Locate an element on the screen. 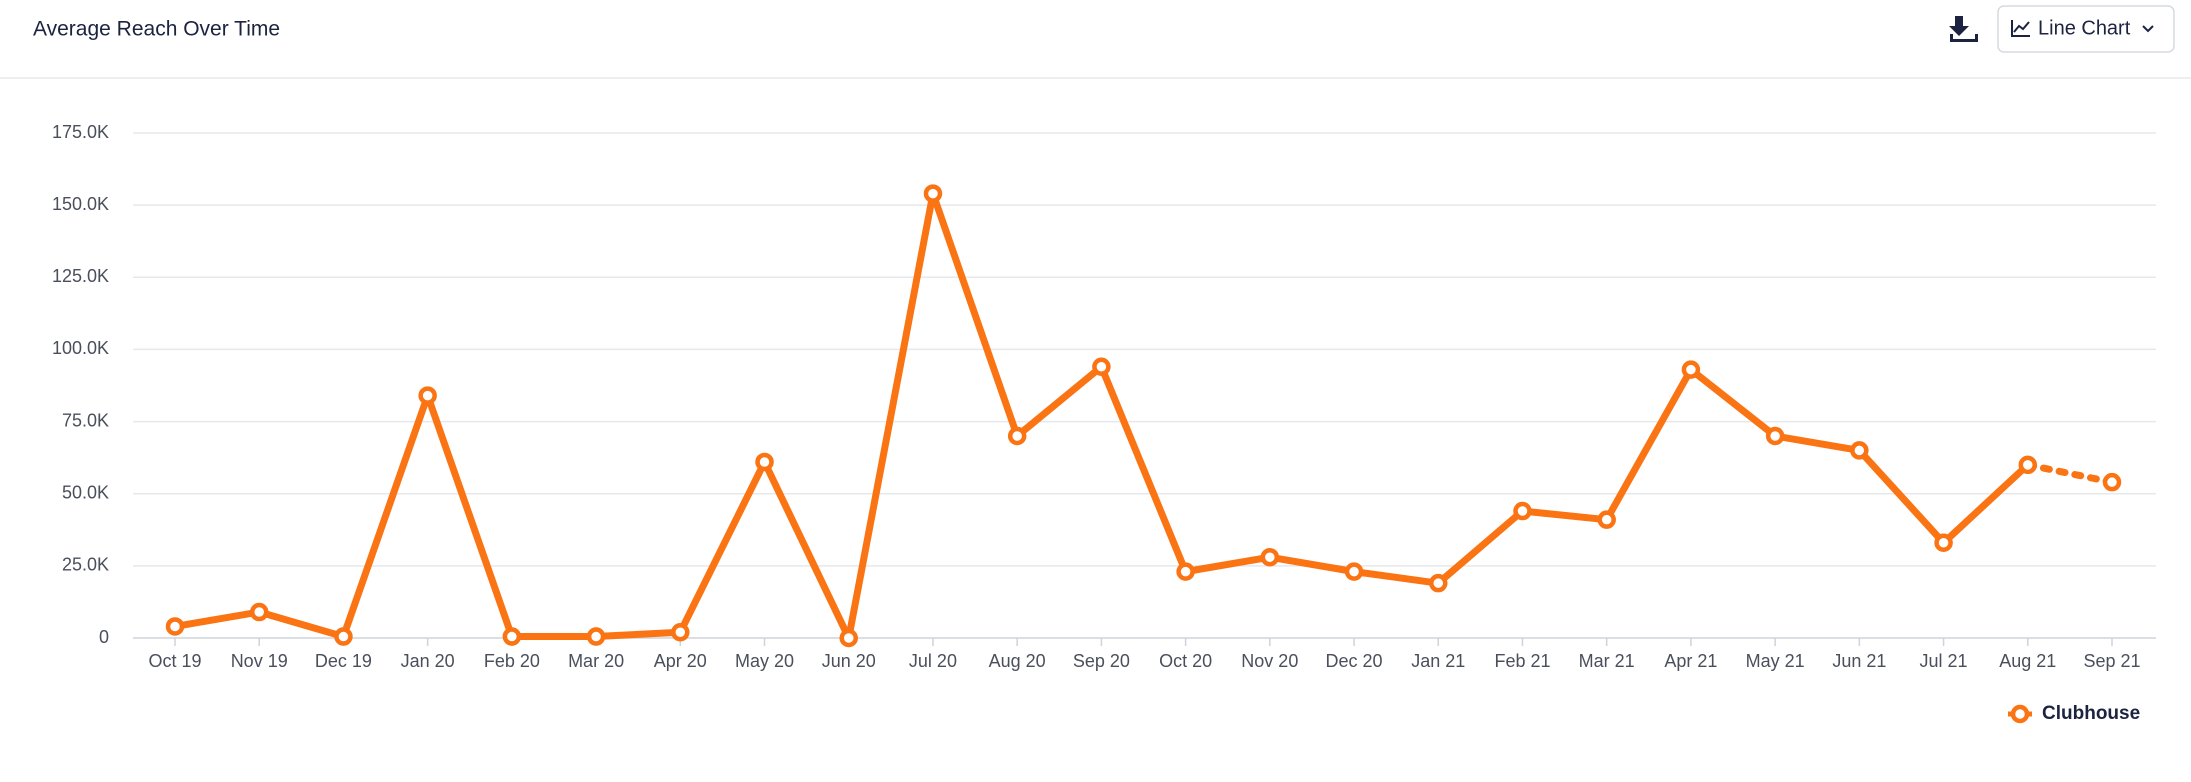  x-tick-label: Sep 20 is located at coordinates (1101, 661).